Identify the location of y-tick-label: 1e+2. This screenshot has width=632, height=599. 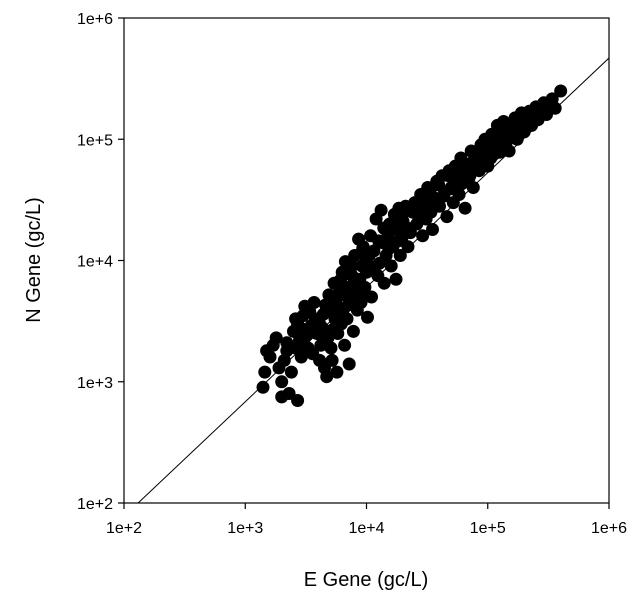
(95, 504).